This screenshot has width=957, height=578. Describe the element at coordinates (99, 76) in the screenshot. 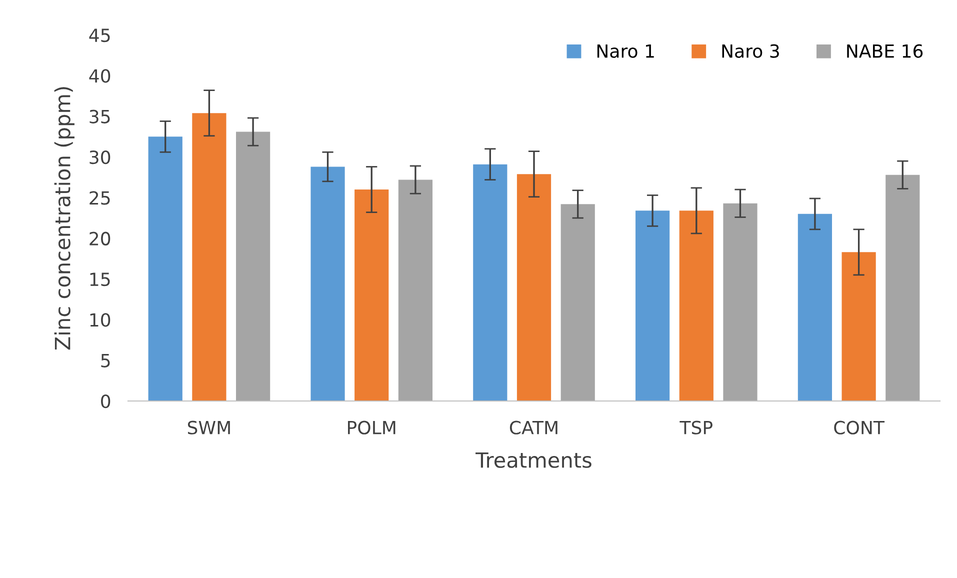

I see `y-tick-label: 40` at that location.